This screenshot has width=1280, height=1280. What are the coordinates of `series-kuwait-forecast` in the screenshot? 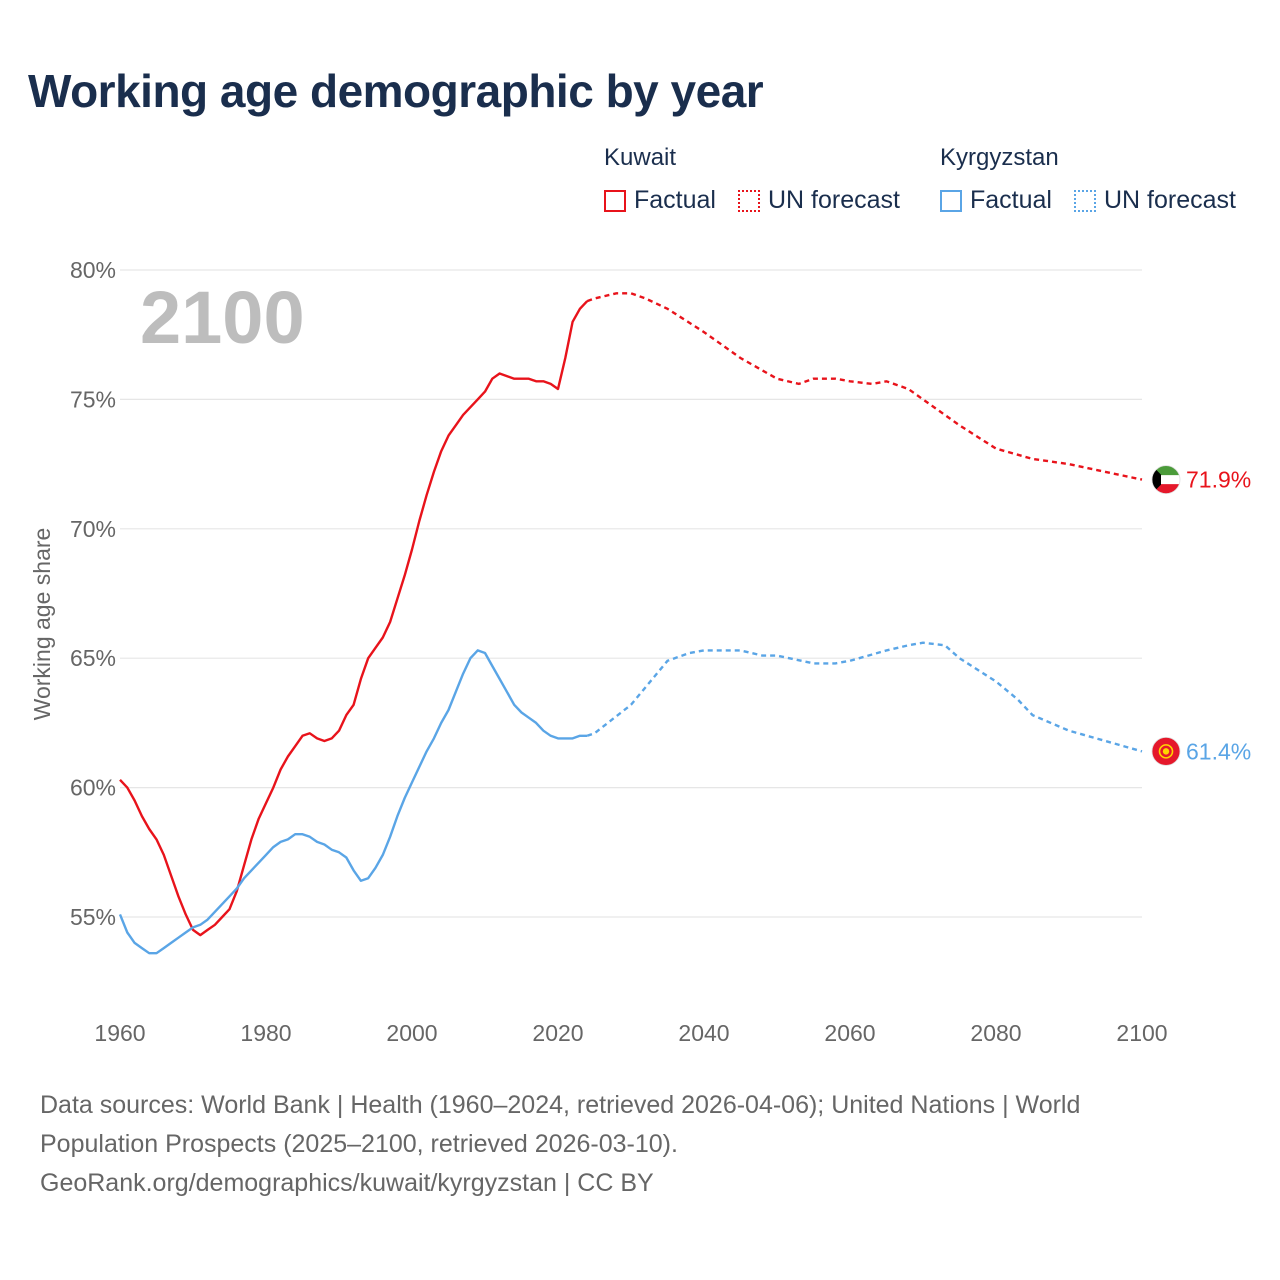 It's located at (864, 386).